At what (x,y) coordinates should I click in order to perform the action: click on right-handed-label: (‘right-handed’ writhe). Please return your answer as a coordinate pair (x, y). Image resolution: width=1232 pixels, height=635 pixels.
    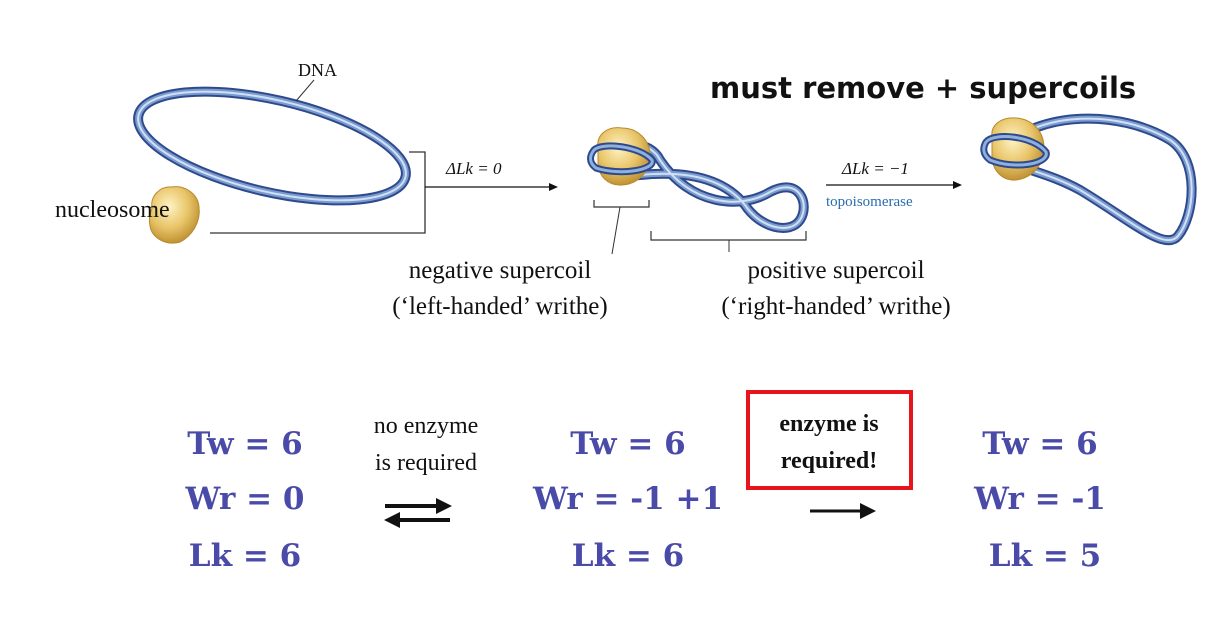
    Looking at the image, I should click on (835, 306).